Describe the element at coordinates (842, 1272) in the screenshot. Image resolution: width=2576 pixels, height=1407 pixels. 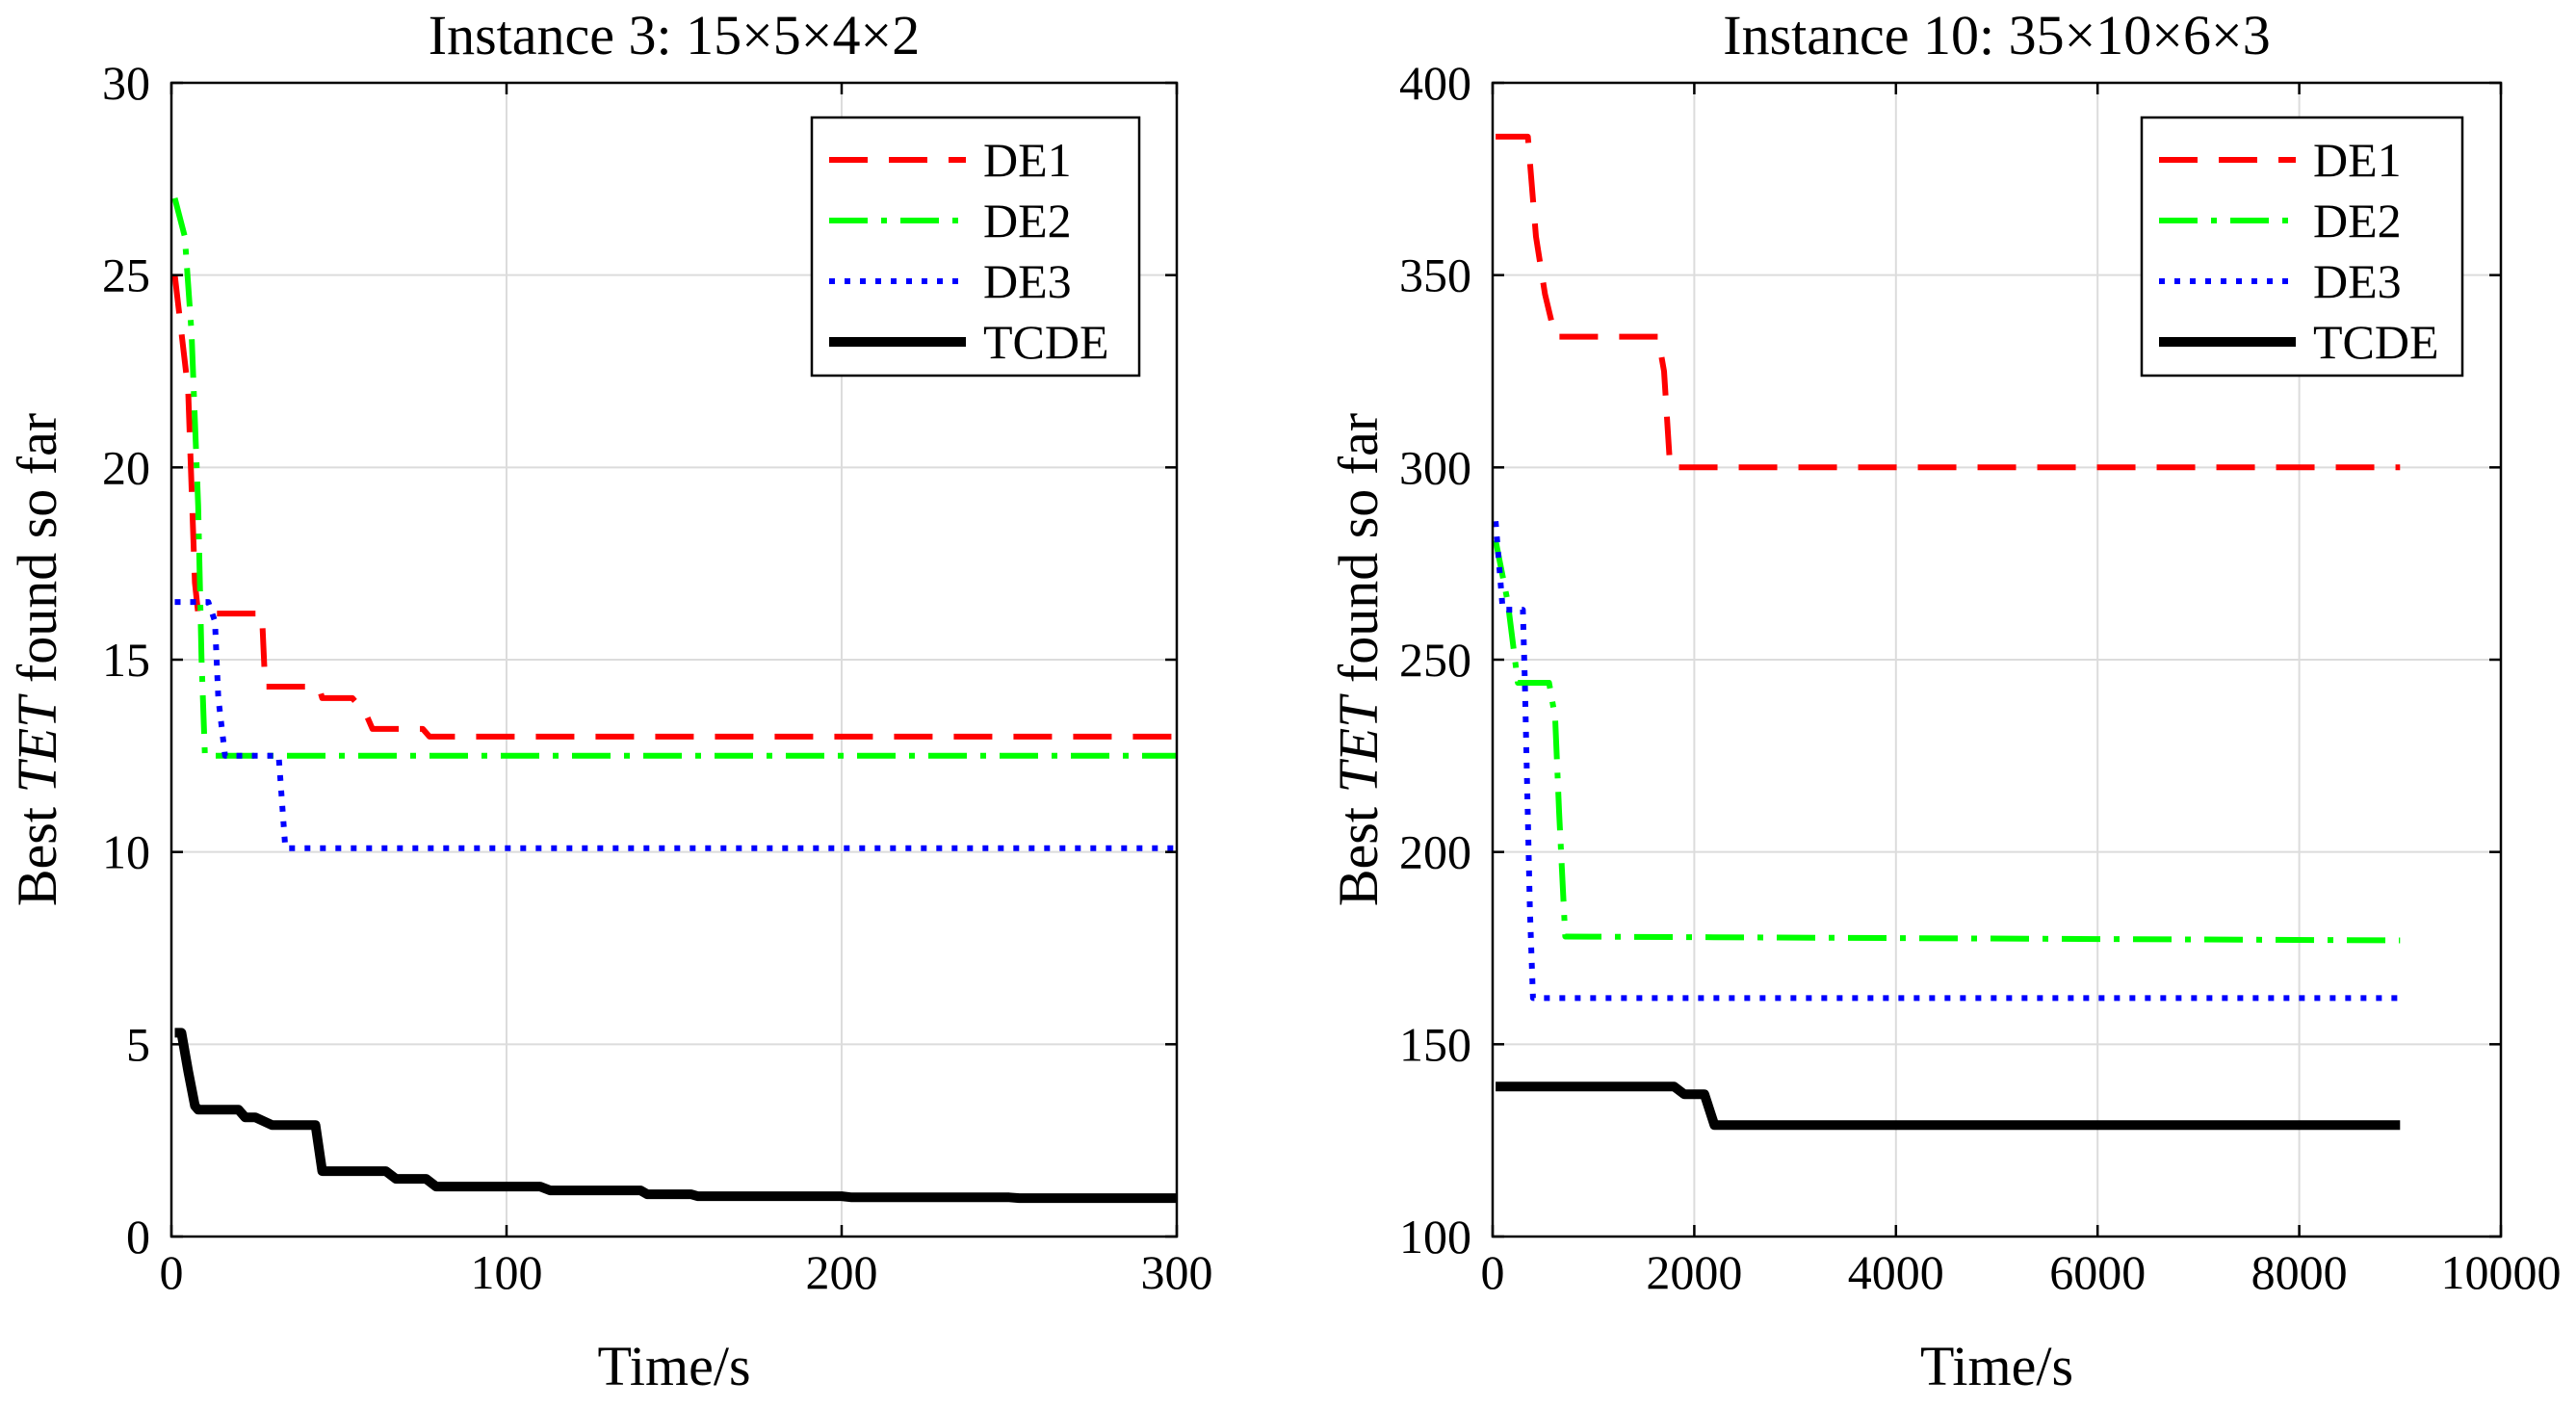
I see `x-tick-label: 200` at that location.